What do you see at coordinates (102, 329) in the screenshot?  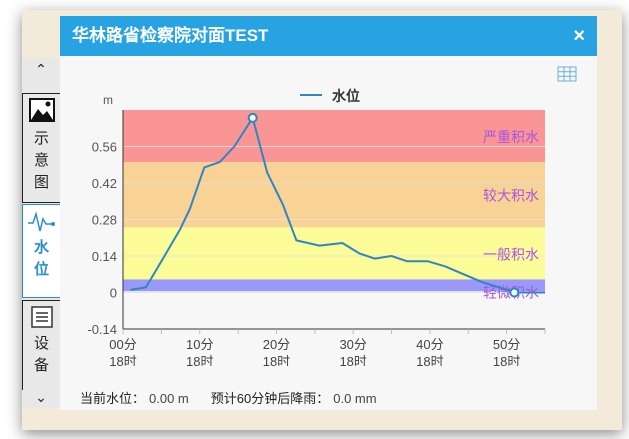 I see `y-tick-label: -0.14` at bounding box center [102, 329].